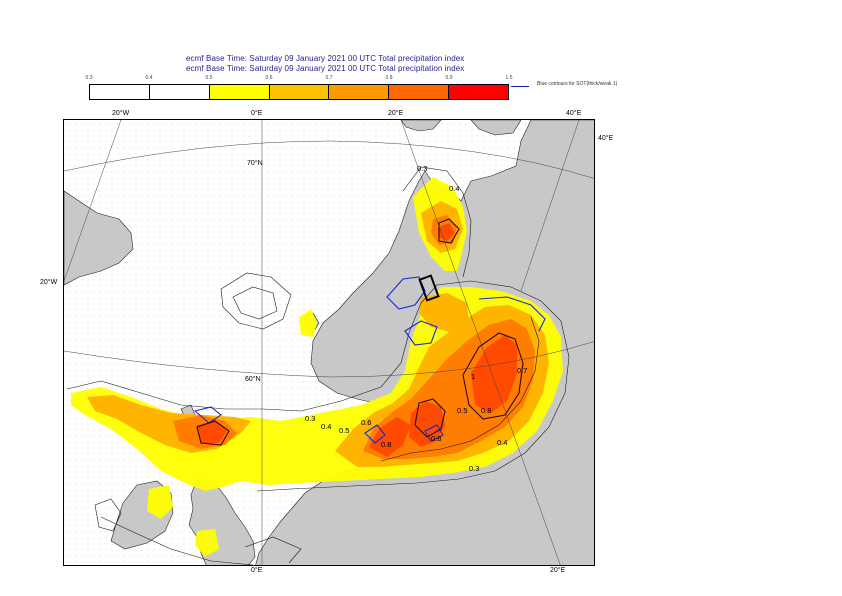  I want to click on colorbar-tick: 0.5, so click(209, 78).